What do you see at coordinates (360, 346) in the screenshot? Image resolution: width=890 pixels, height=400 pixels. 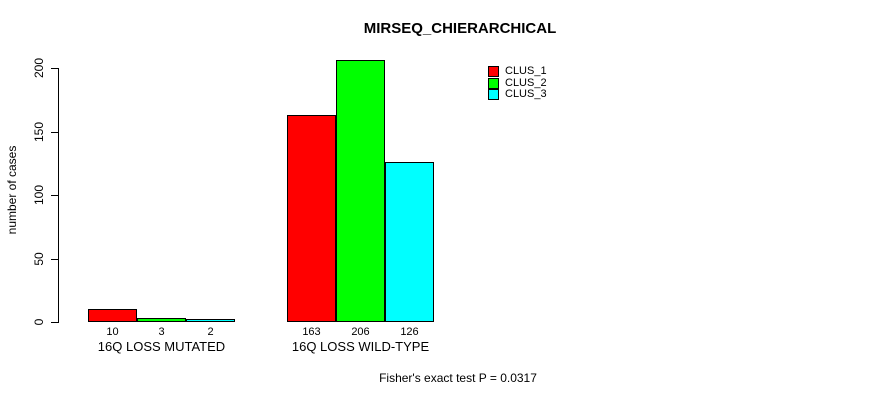 I see `x-category-label: 16Q LOSS WILD-TYPE` at bounding box center [360, 346].